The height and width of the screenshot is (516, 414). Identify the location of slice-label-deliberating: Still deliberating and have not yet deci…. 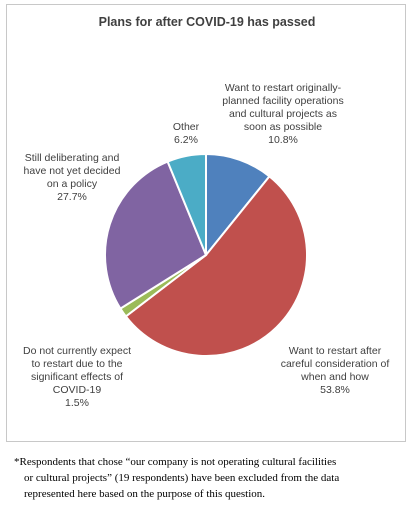
(72, 177).